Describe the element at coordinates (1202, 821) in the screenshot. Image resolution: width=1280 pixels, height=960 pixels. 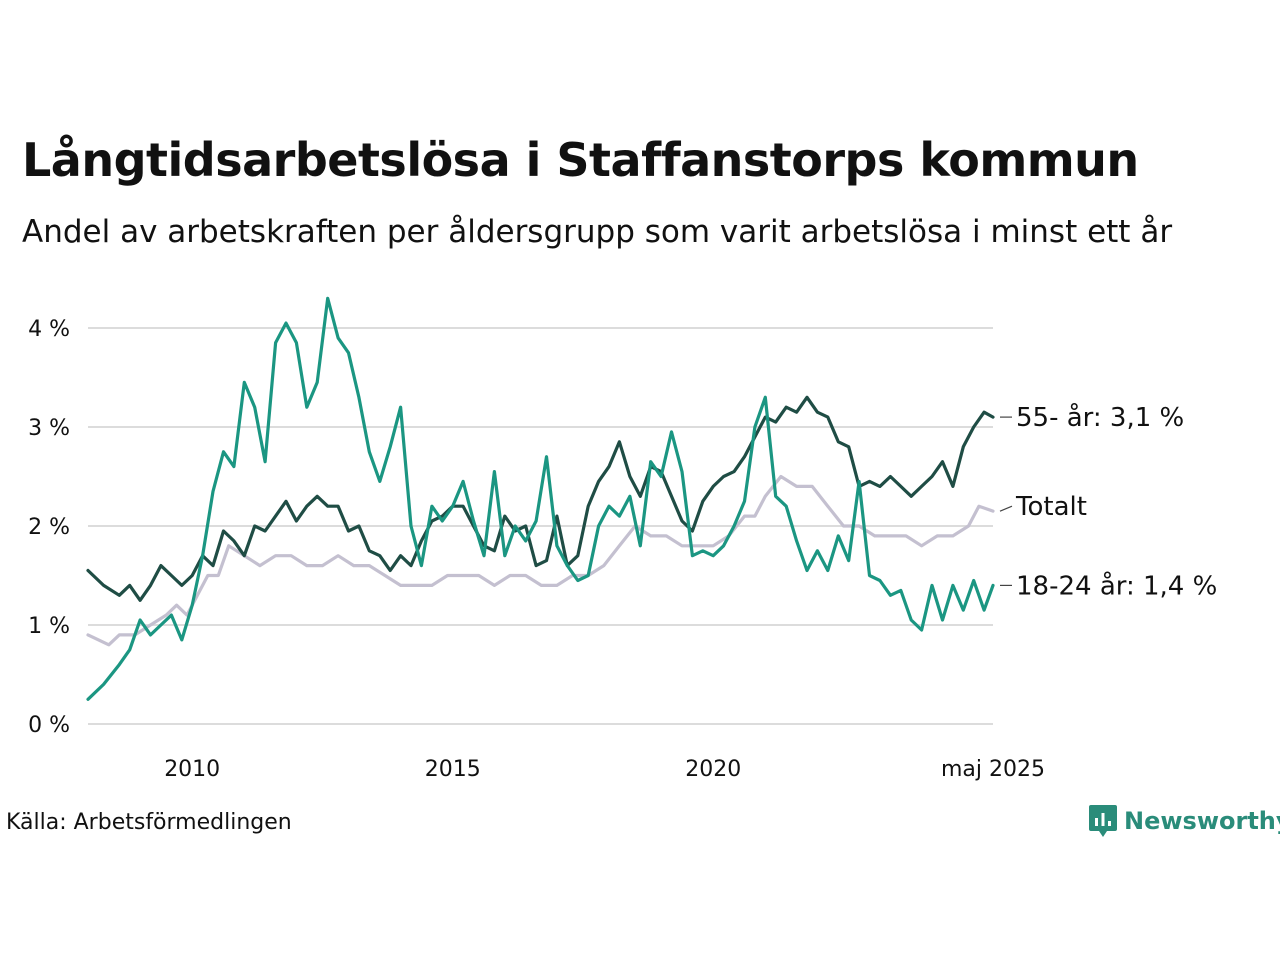
I see `brand-name: Newsworthy` at that location.